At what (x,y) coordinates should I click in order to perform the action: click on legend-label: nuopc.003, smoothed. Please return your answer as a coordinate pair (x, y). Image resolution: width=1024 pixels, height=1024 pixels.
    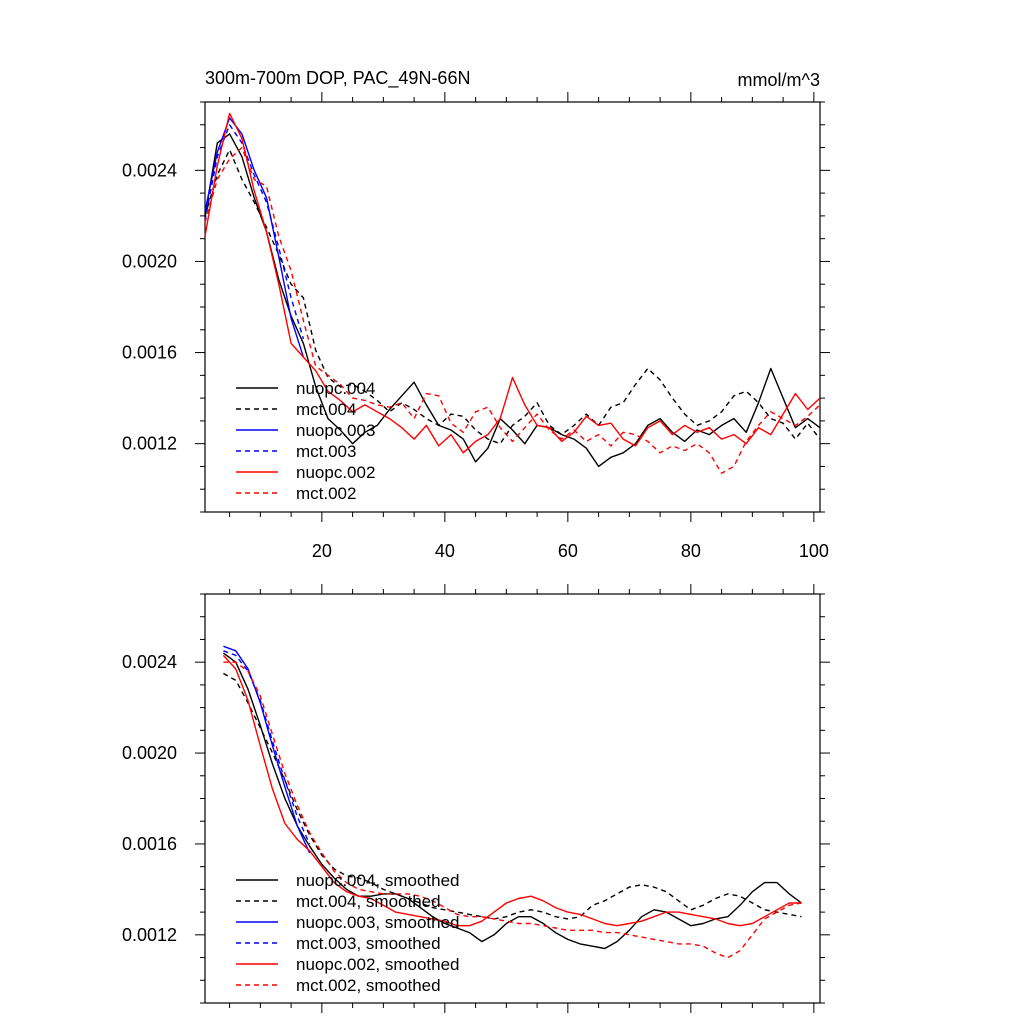
    Looking at the image, I should click on (378, 922).